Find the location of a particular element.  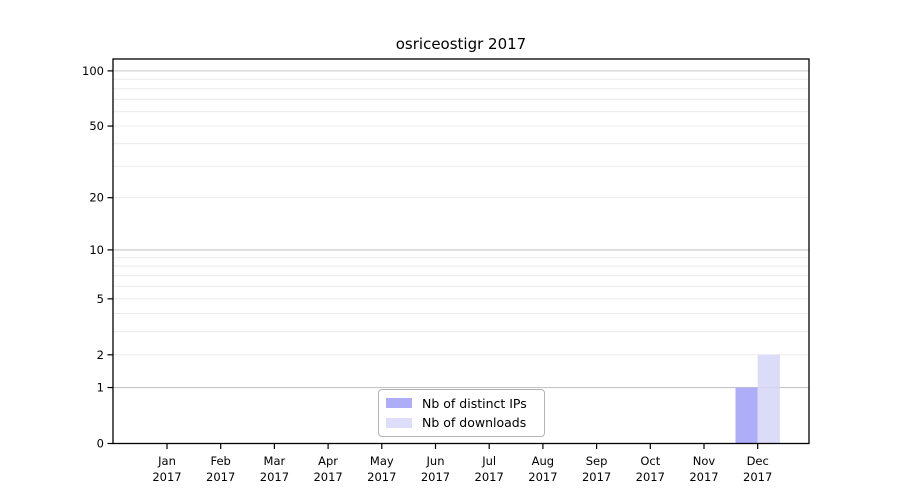

y-tick-label: 0 is located at coordinates (100, 444).